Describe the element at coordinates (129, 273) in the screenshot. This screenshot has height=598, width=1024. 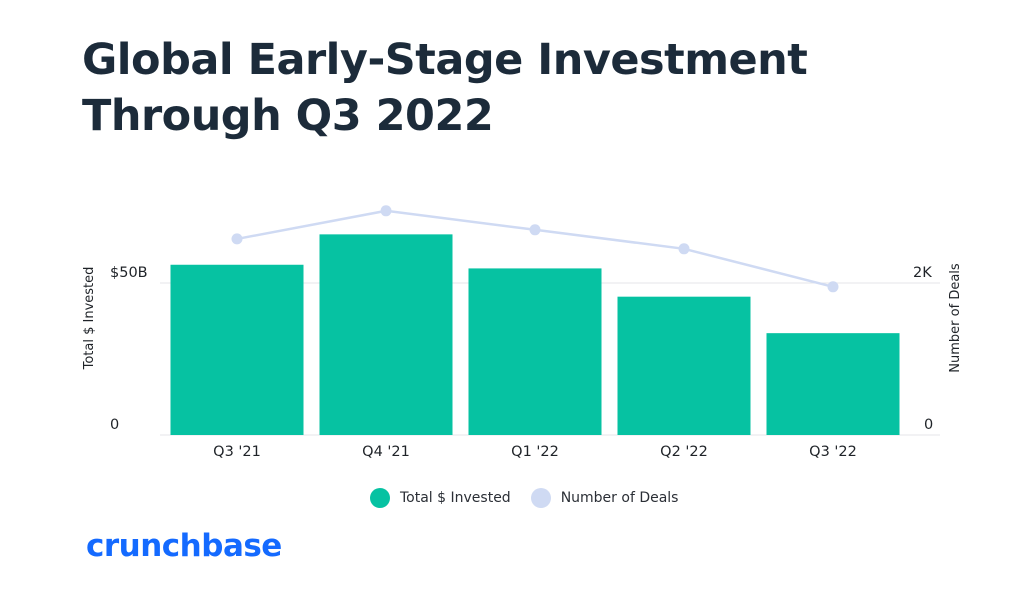
I see `y-left-tick-50b: $50B` at that location.